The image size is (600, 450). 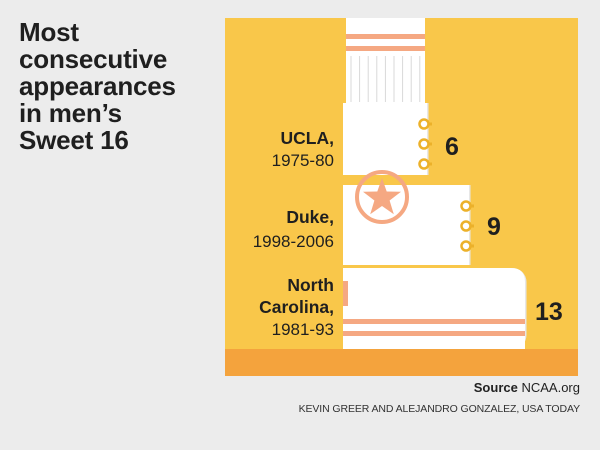 I want to click on value-label-duke: 9, so click(x=494, y=227).